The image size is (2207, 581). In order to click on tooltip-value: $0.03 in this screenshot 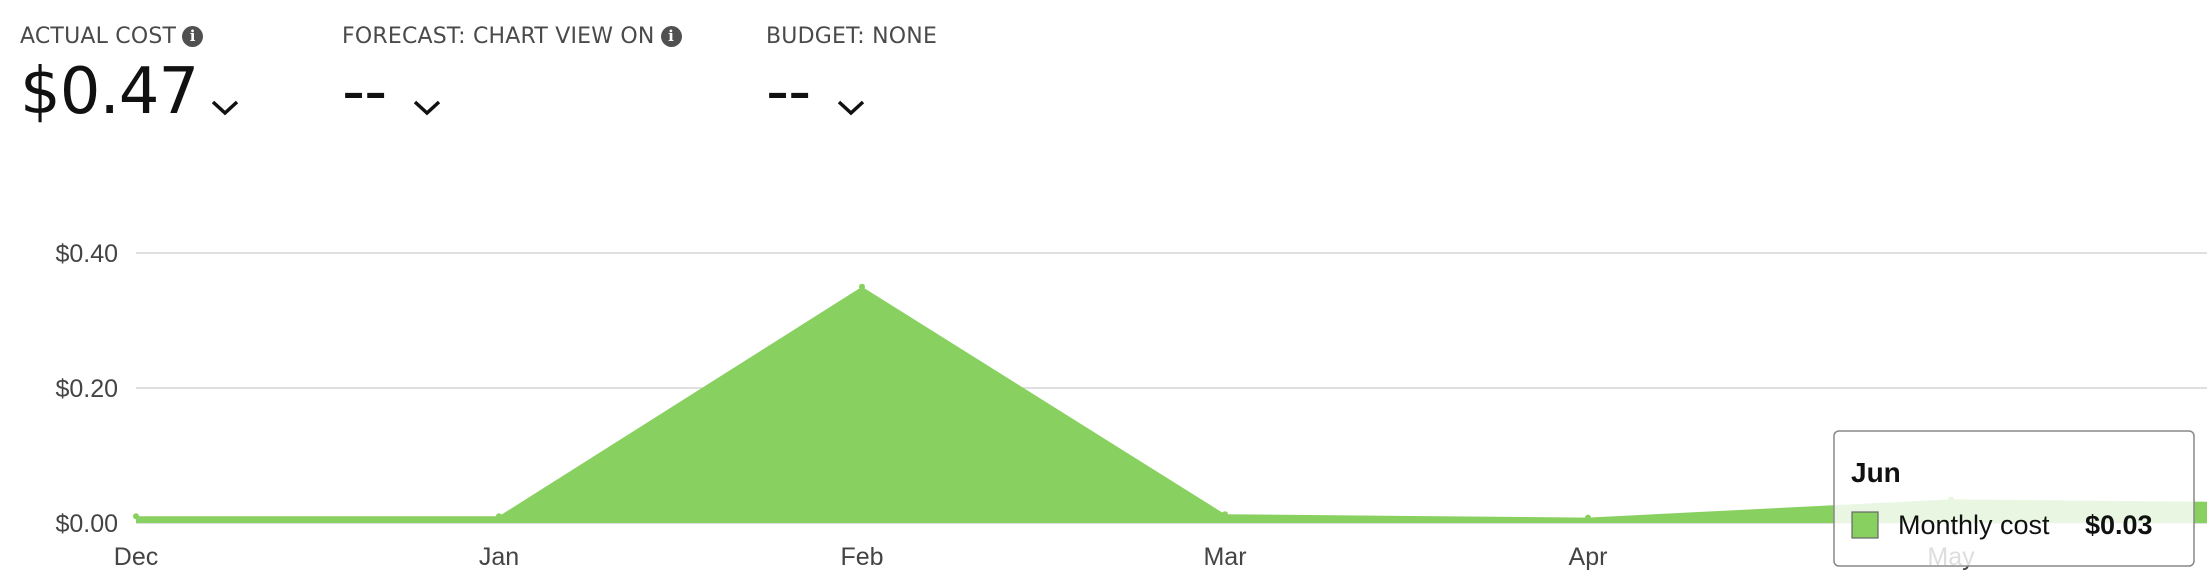, I will do `click(2119, 525)`.